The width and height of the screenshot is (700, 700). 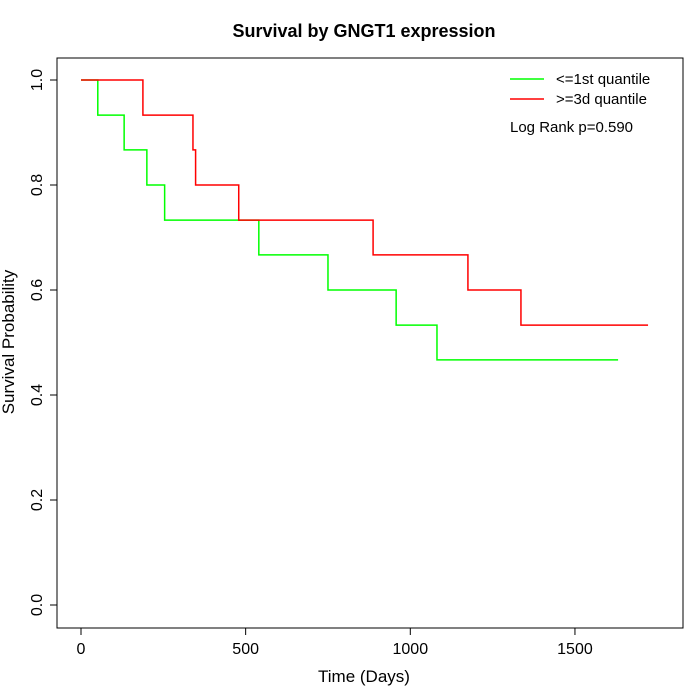 I want to click on x-tick-label: 500, so click(x=245, y=649).